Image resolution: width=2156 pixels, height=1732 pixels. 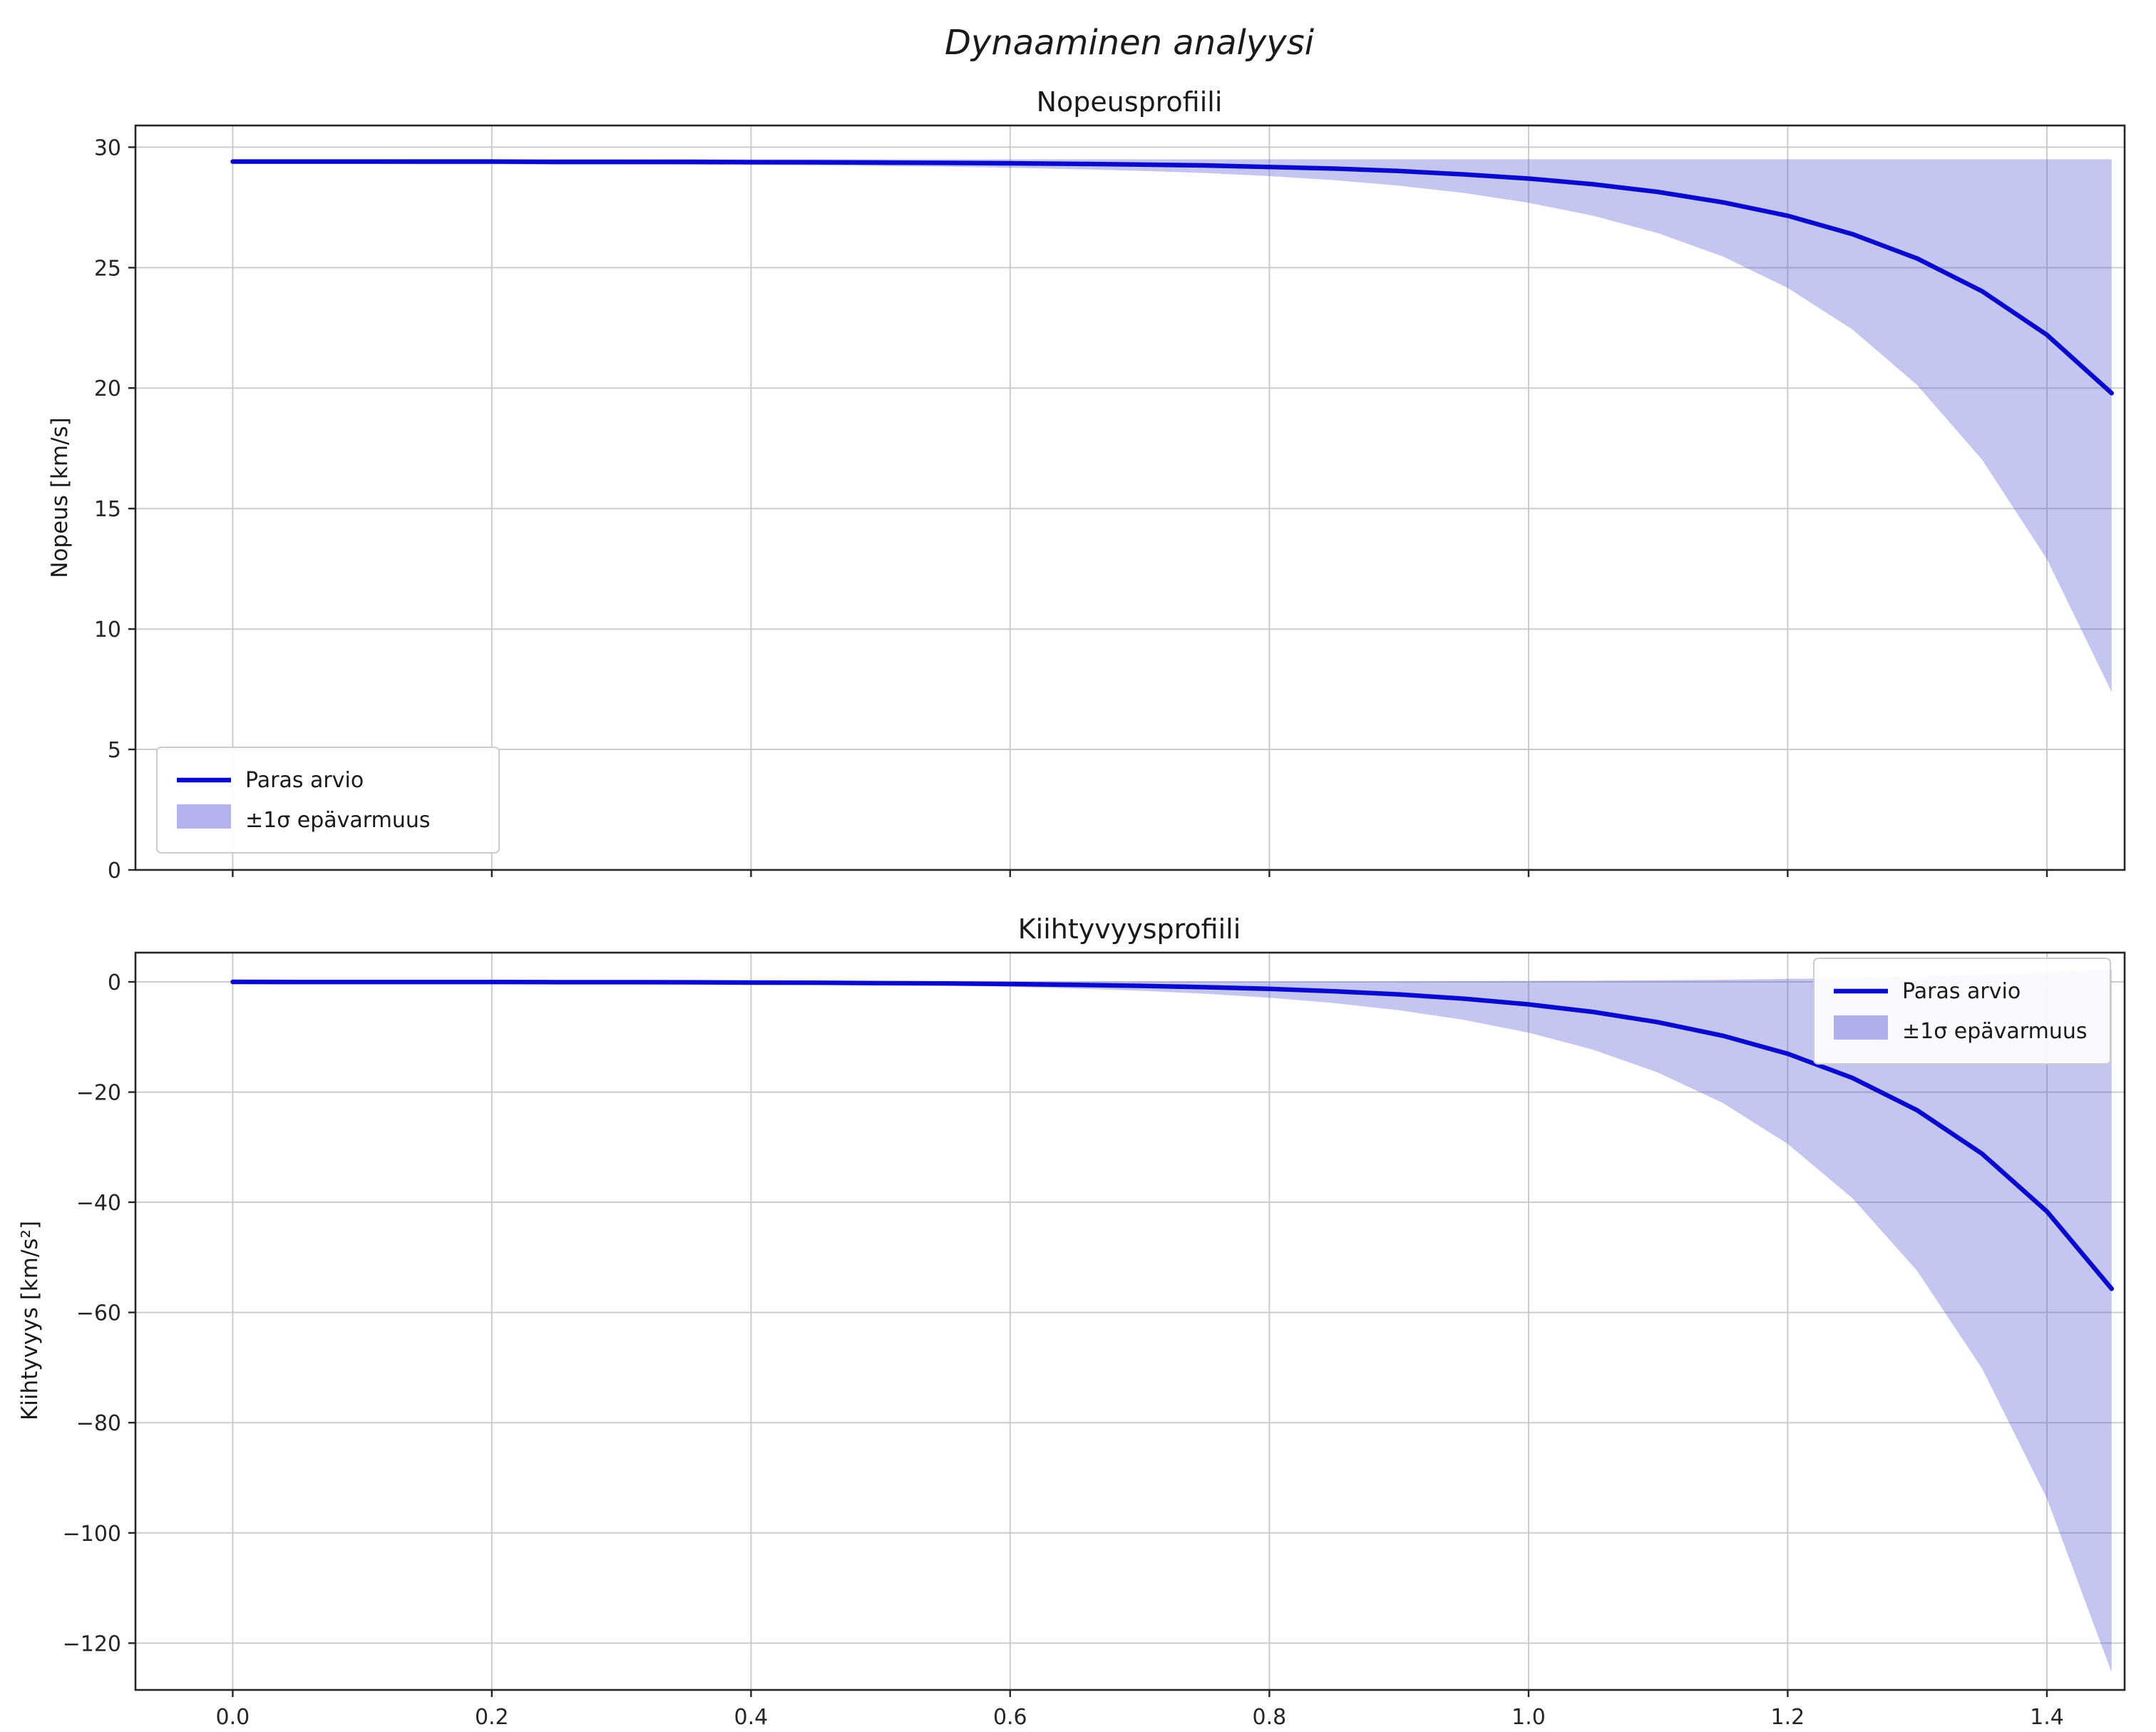 I want to click on y-tick-label: 30, so click(x=107, y=147).